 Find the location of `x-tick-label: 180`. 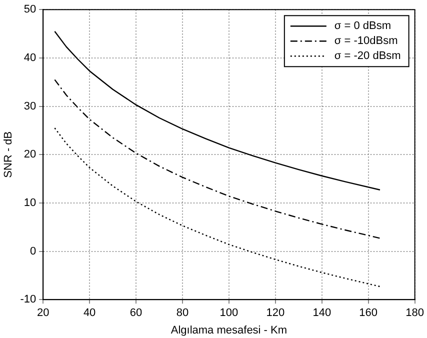

x-tick-label: 180 is located at coordinates (415, 313).